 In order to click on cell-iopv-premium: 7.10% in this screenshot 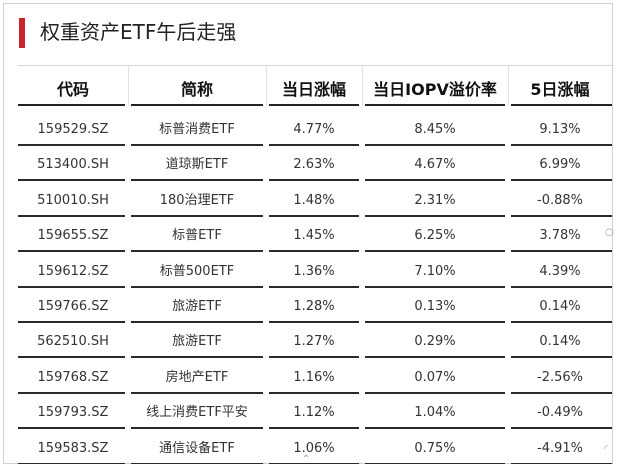, I will do `click(435, 271)`.